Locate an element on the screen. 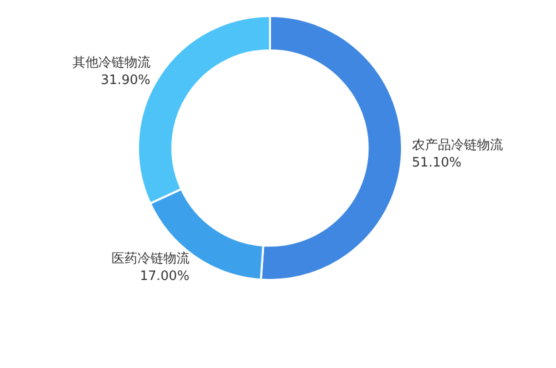  slice-label: 其他冷链物流 is located at coordinates (111, 62).